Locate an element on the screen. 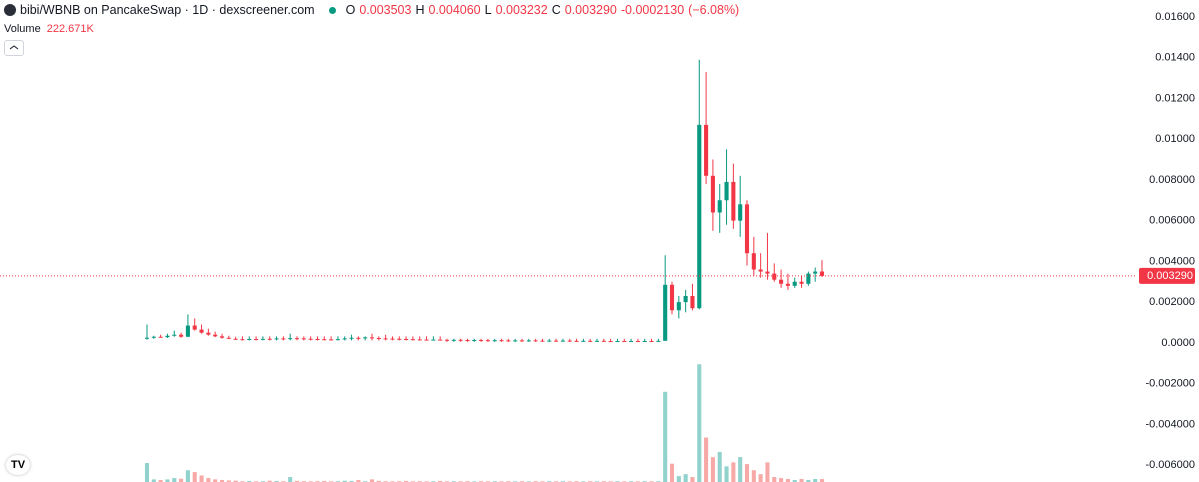  status-dot is located at coordinates (332, 10).